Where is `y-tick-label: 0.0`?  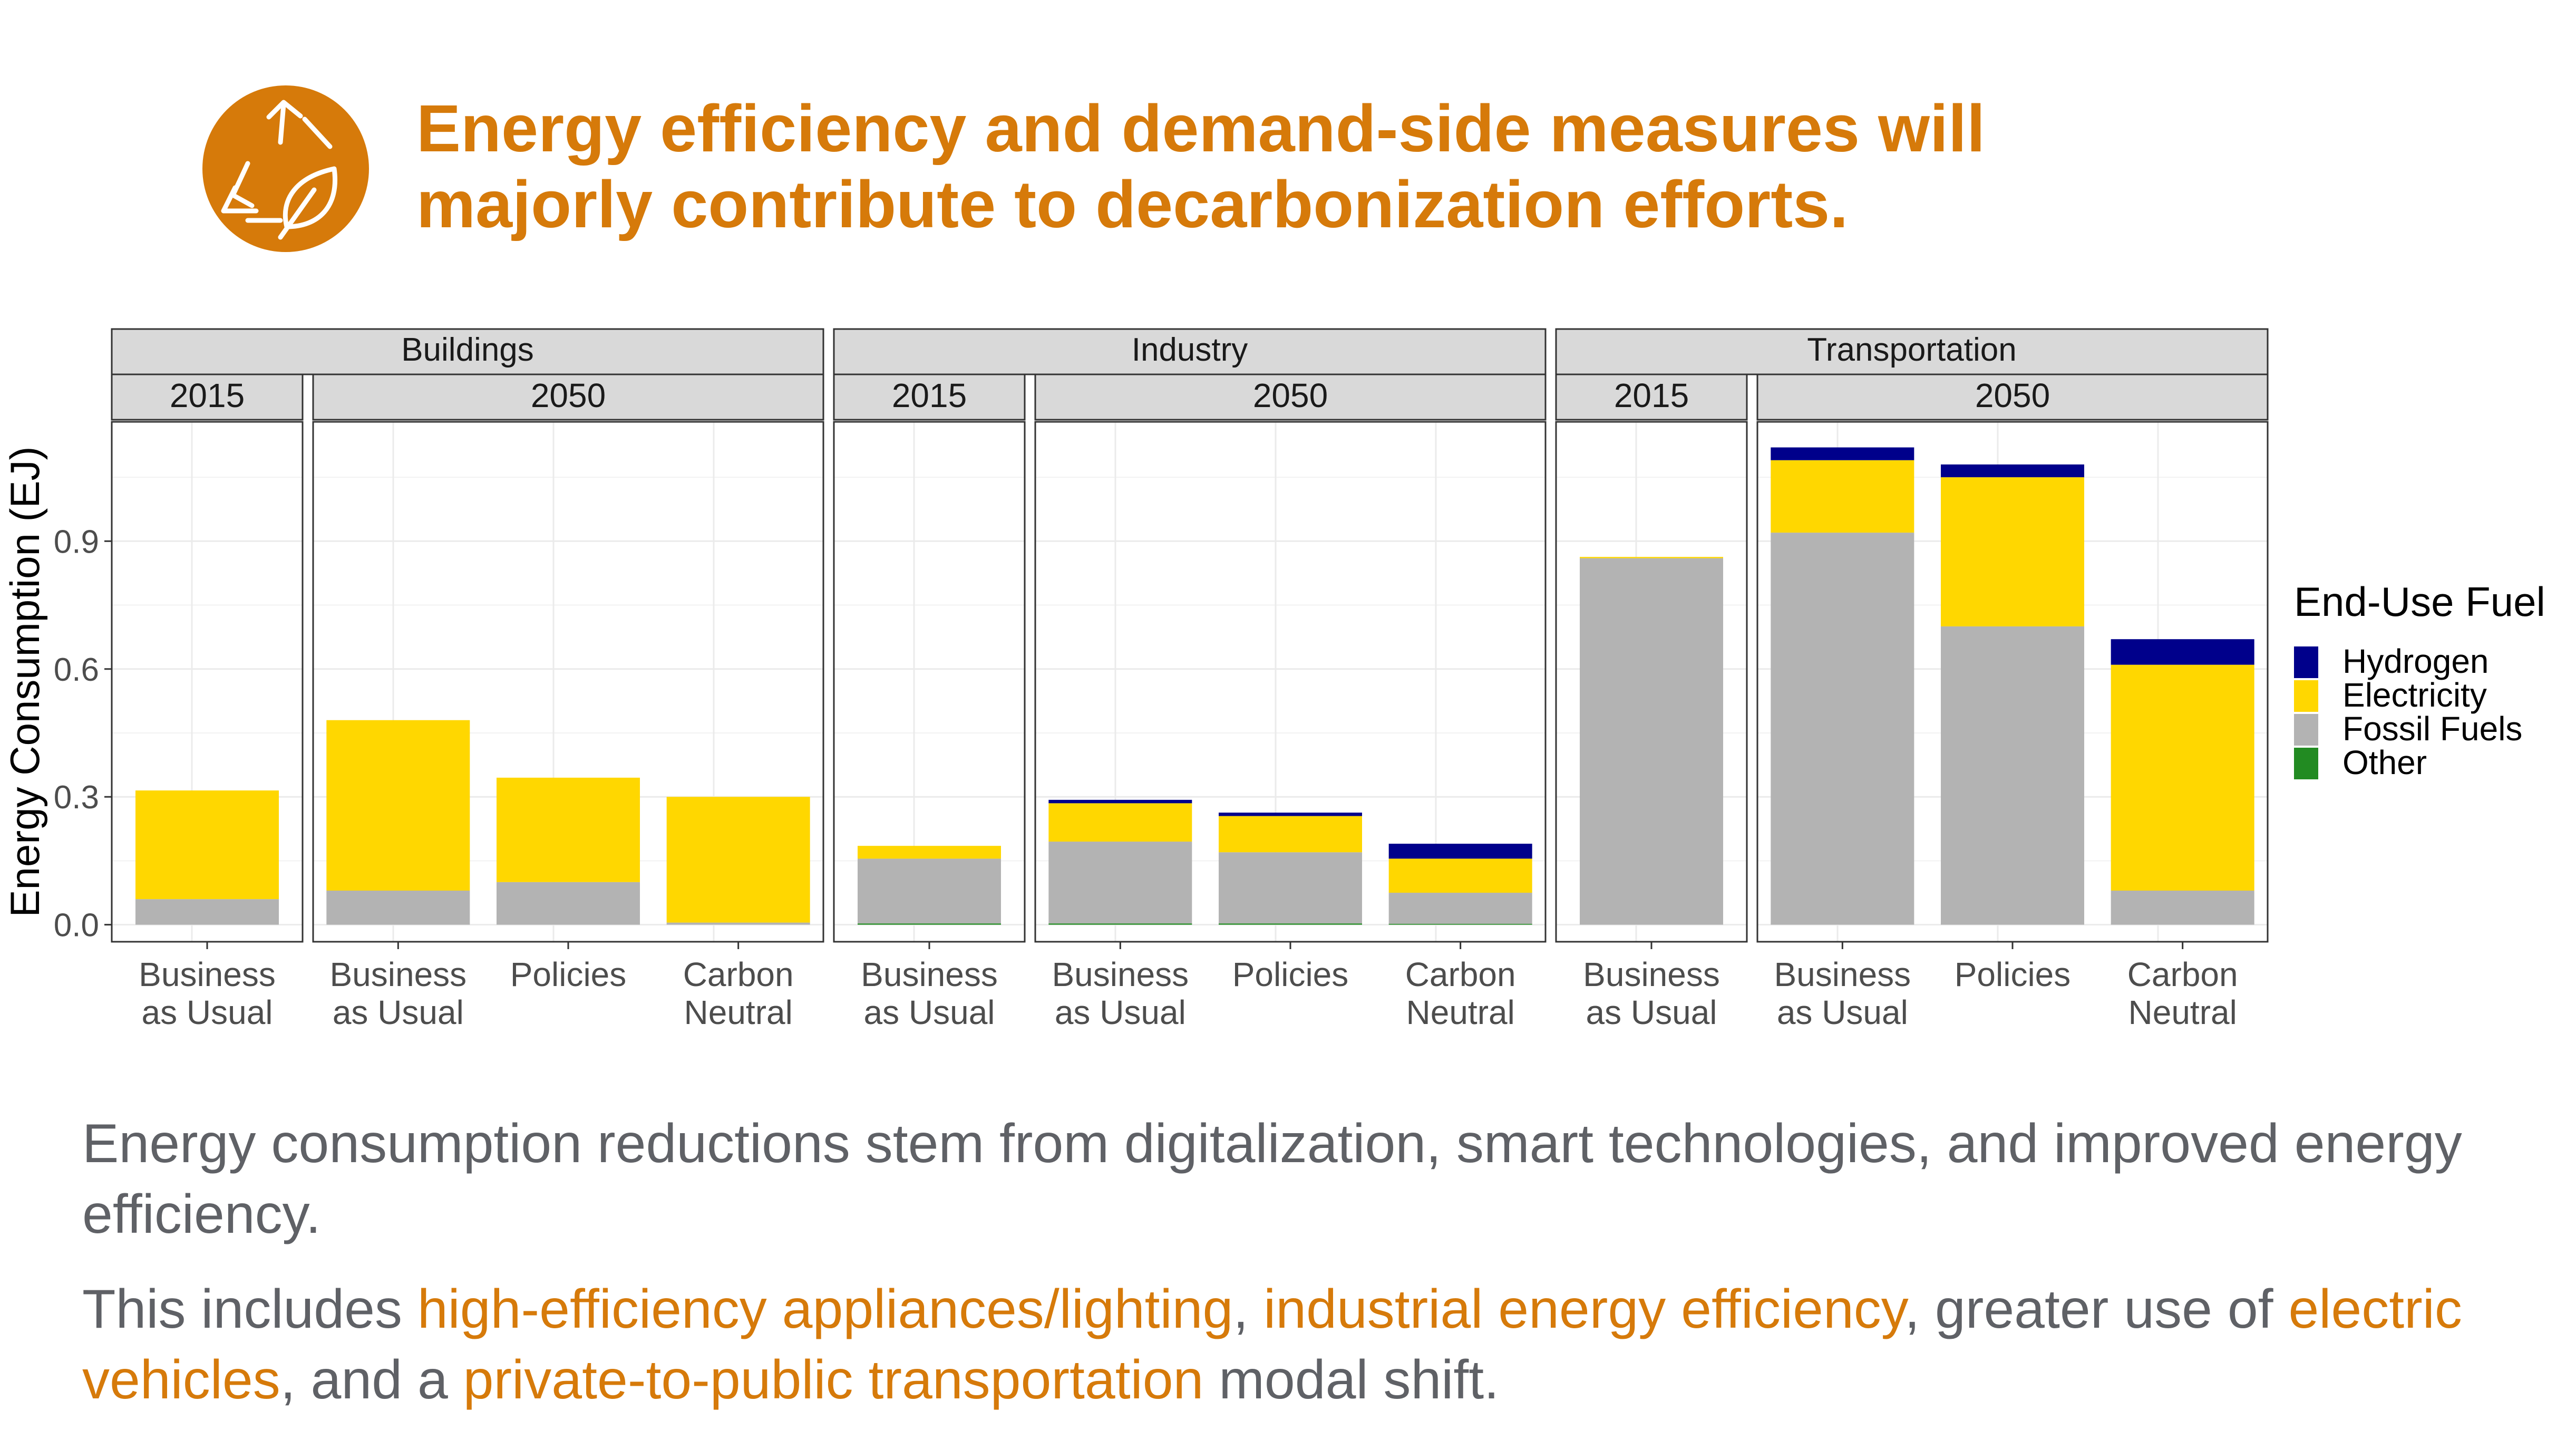
y-tick-label: 0.0 is located at coordinates (76, 925).